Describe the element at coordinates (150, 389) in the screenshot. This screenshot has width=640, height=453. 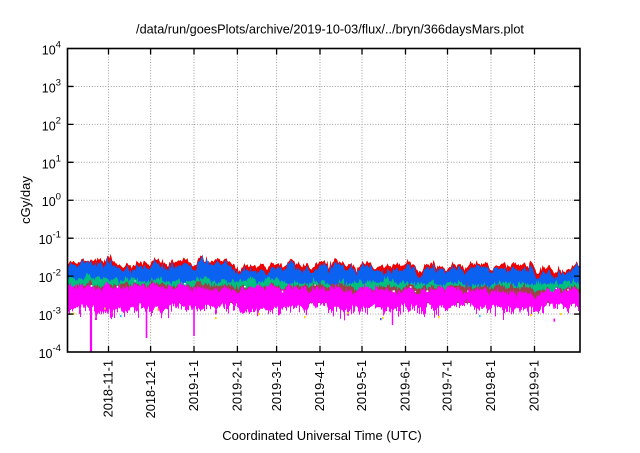
I see `svg-text: 2018-12-1` at that location.